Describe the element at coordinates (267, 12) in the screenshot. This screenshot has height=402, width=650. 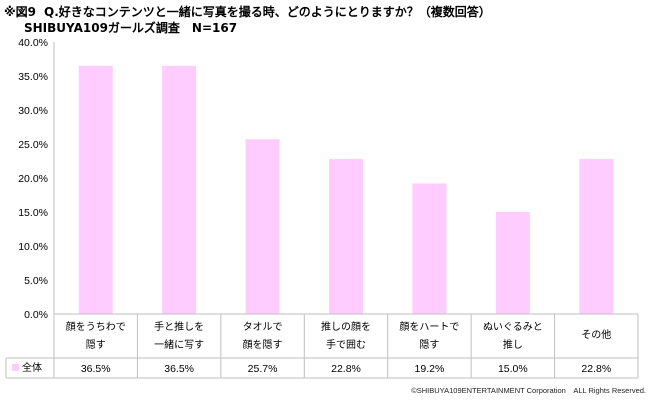
I see `question-text: Q.好きなコンテンツと一緒に写真を撮る時、どのようにとりますか？（複数回答）` at that location.